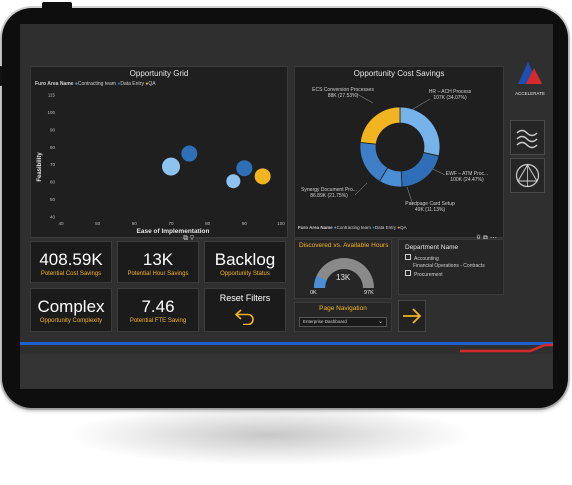  I want to click on x-tick-label: 40, so click(61, 223).